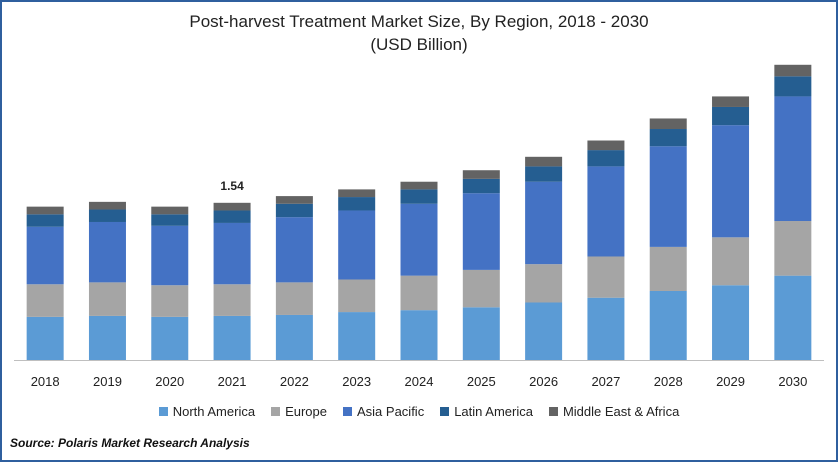 The width and height of the screenshot is (838, 462). I want to click on x-tick-label: 2025, so click(481, 381).